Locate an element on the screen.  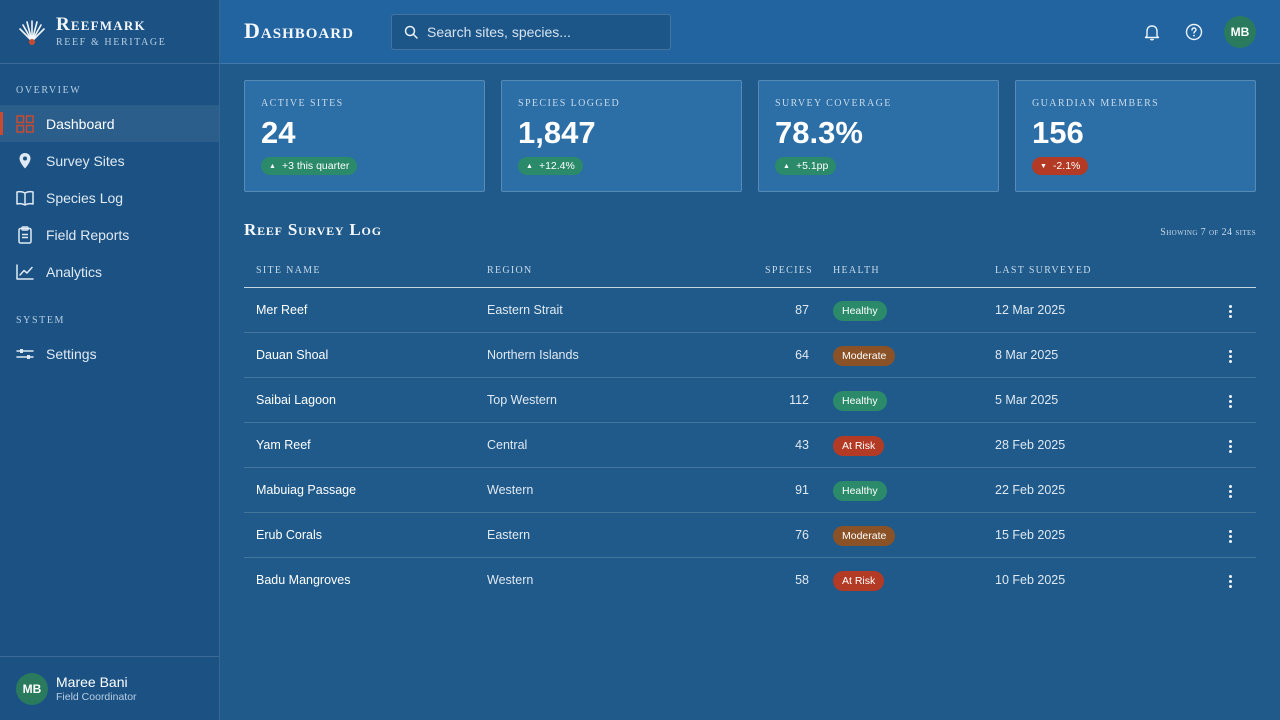
cell-species: 76 is located at coordinates (802, 535).